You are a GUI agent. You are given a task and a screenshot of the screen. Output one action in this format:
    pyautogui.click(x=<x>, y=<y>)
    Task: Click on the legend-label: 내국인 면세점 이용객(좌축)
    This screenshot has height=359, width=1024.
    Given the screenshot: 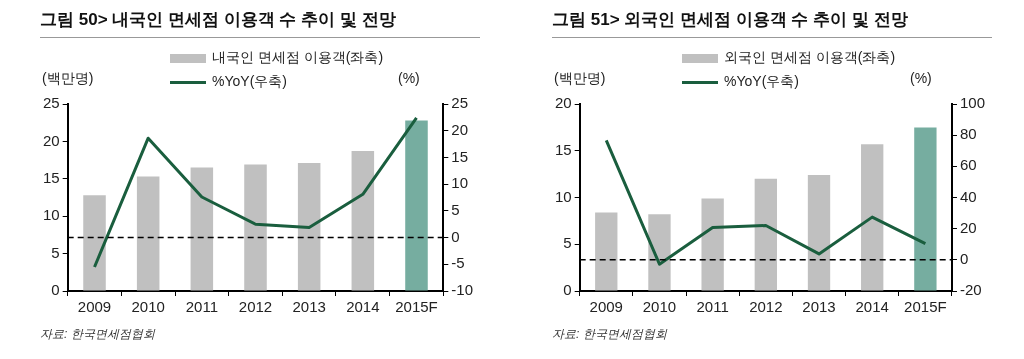 What is the action you would take?
    pyautogui.click(x=298, y=58)
    